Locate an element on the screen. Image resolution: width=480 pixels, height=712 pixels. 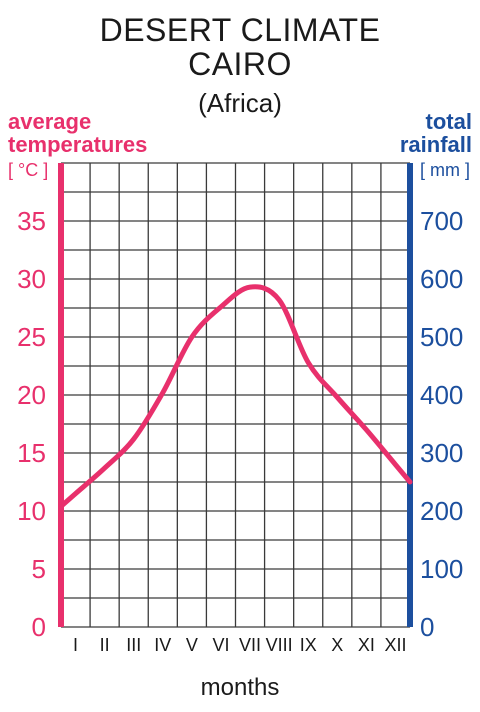
left-tick-label: 10 is located at coordinates (31, 511).